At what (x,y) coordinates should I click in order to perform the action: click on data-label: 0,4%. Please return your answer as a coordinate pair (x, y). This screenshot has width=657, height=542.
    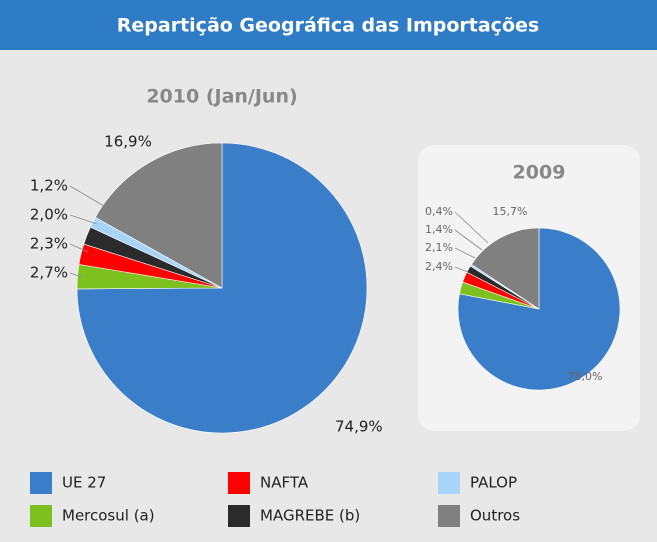
    Looking at the image, I should click on (439, 211).